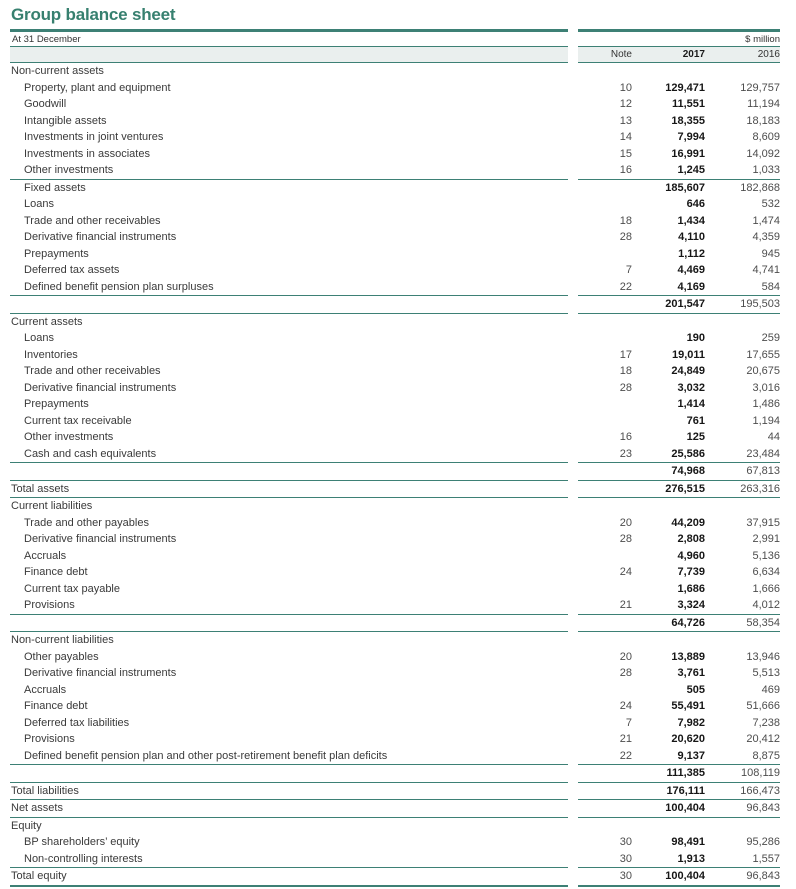  Describe the element at coordinates (695, 420) in the screenshot. I see `row-value-2017: 761` at that location.